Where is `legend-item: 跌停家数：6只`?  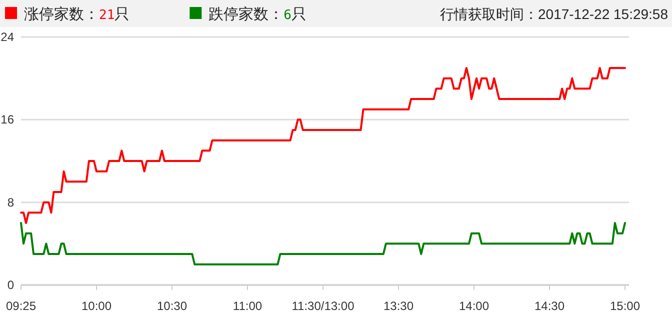
legend-item: 跌停家数：6只 is located at coordinates (248, 14).